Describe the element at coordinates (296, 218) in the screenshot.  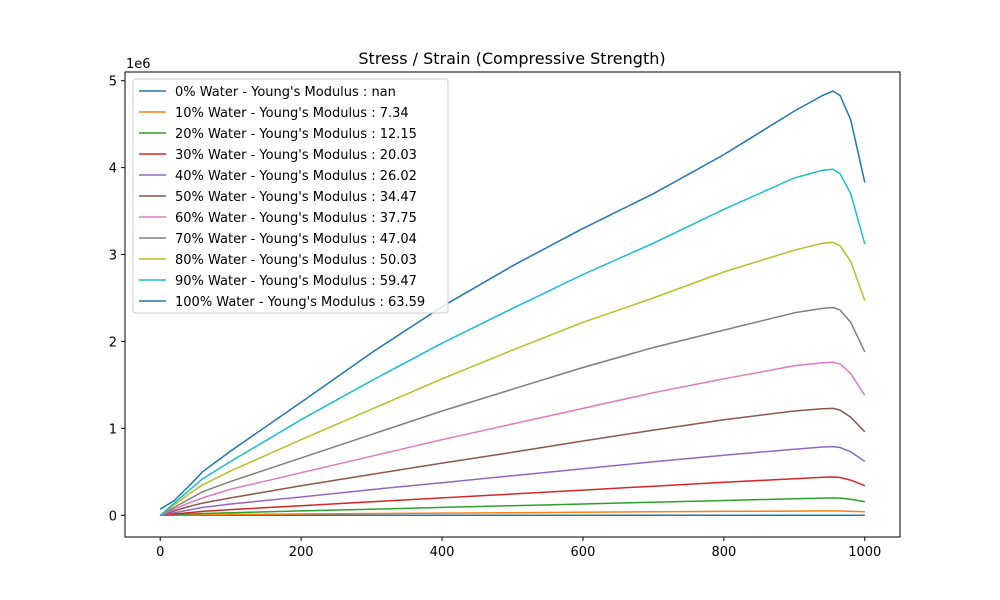
I see `legend-label-6: 60% Water - Young's Modulus : 37.75` at that location.